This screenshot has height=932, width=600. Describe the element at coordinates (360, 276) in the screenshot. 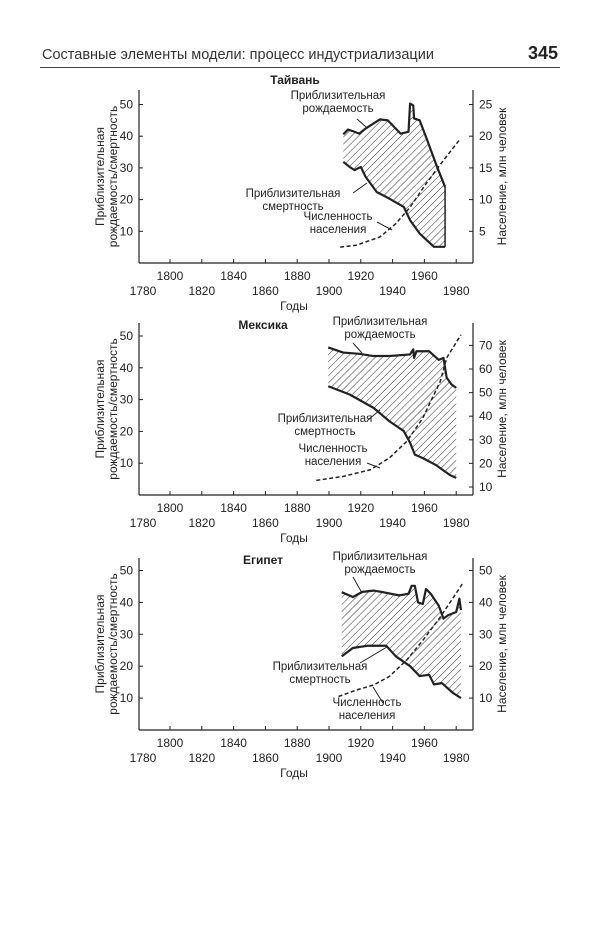

I see `x-tick-label: 1920` at that location.